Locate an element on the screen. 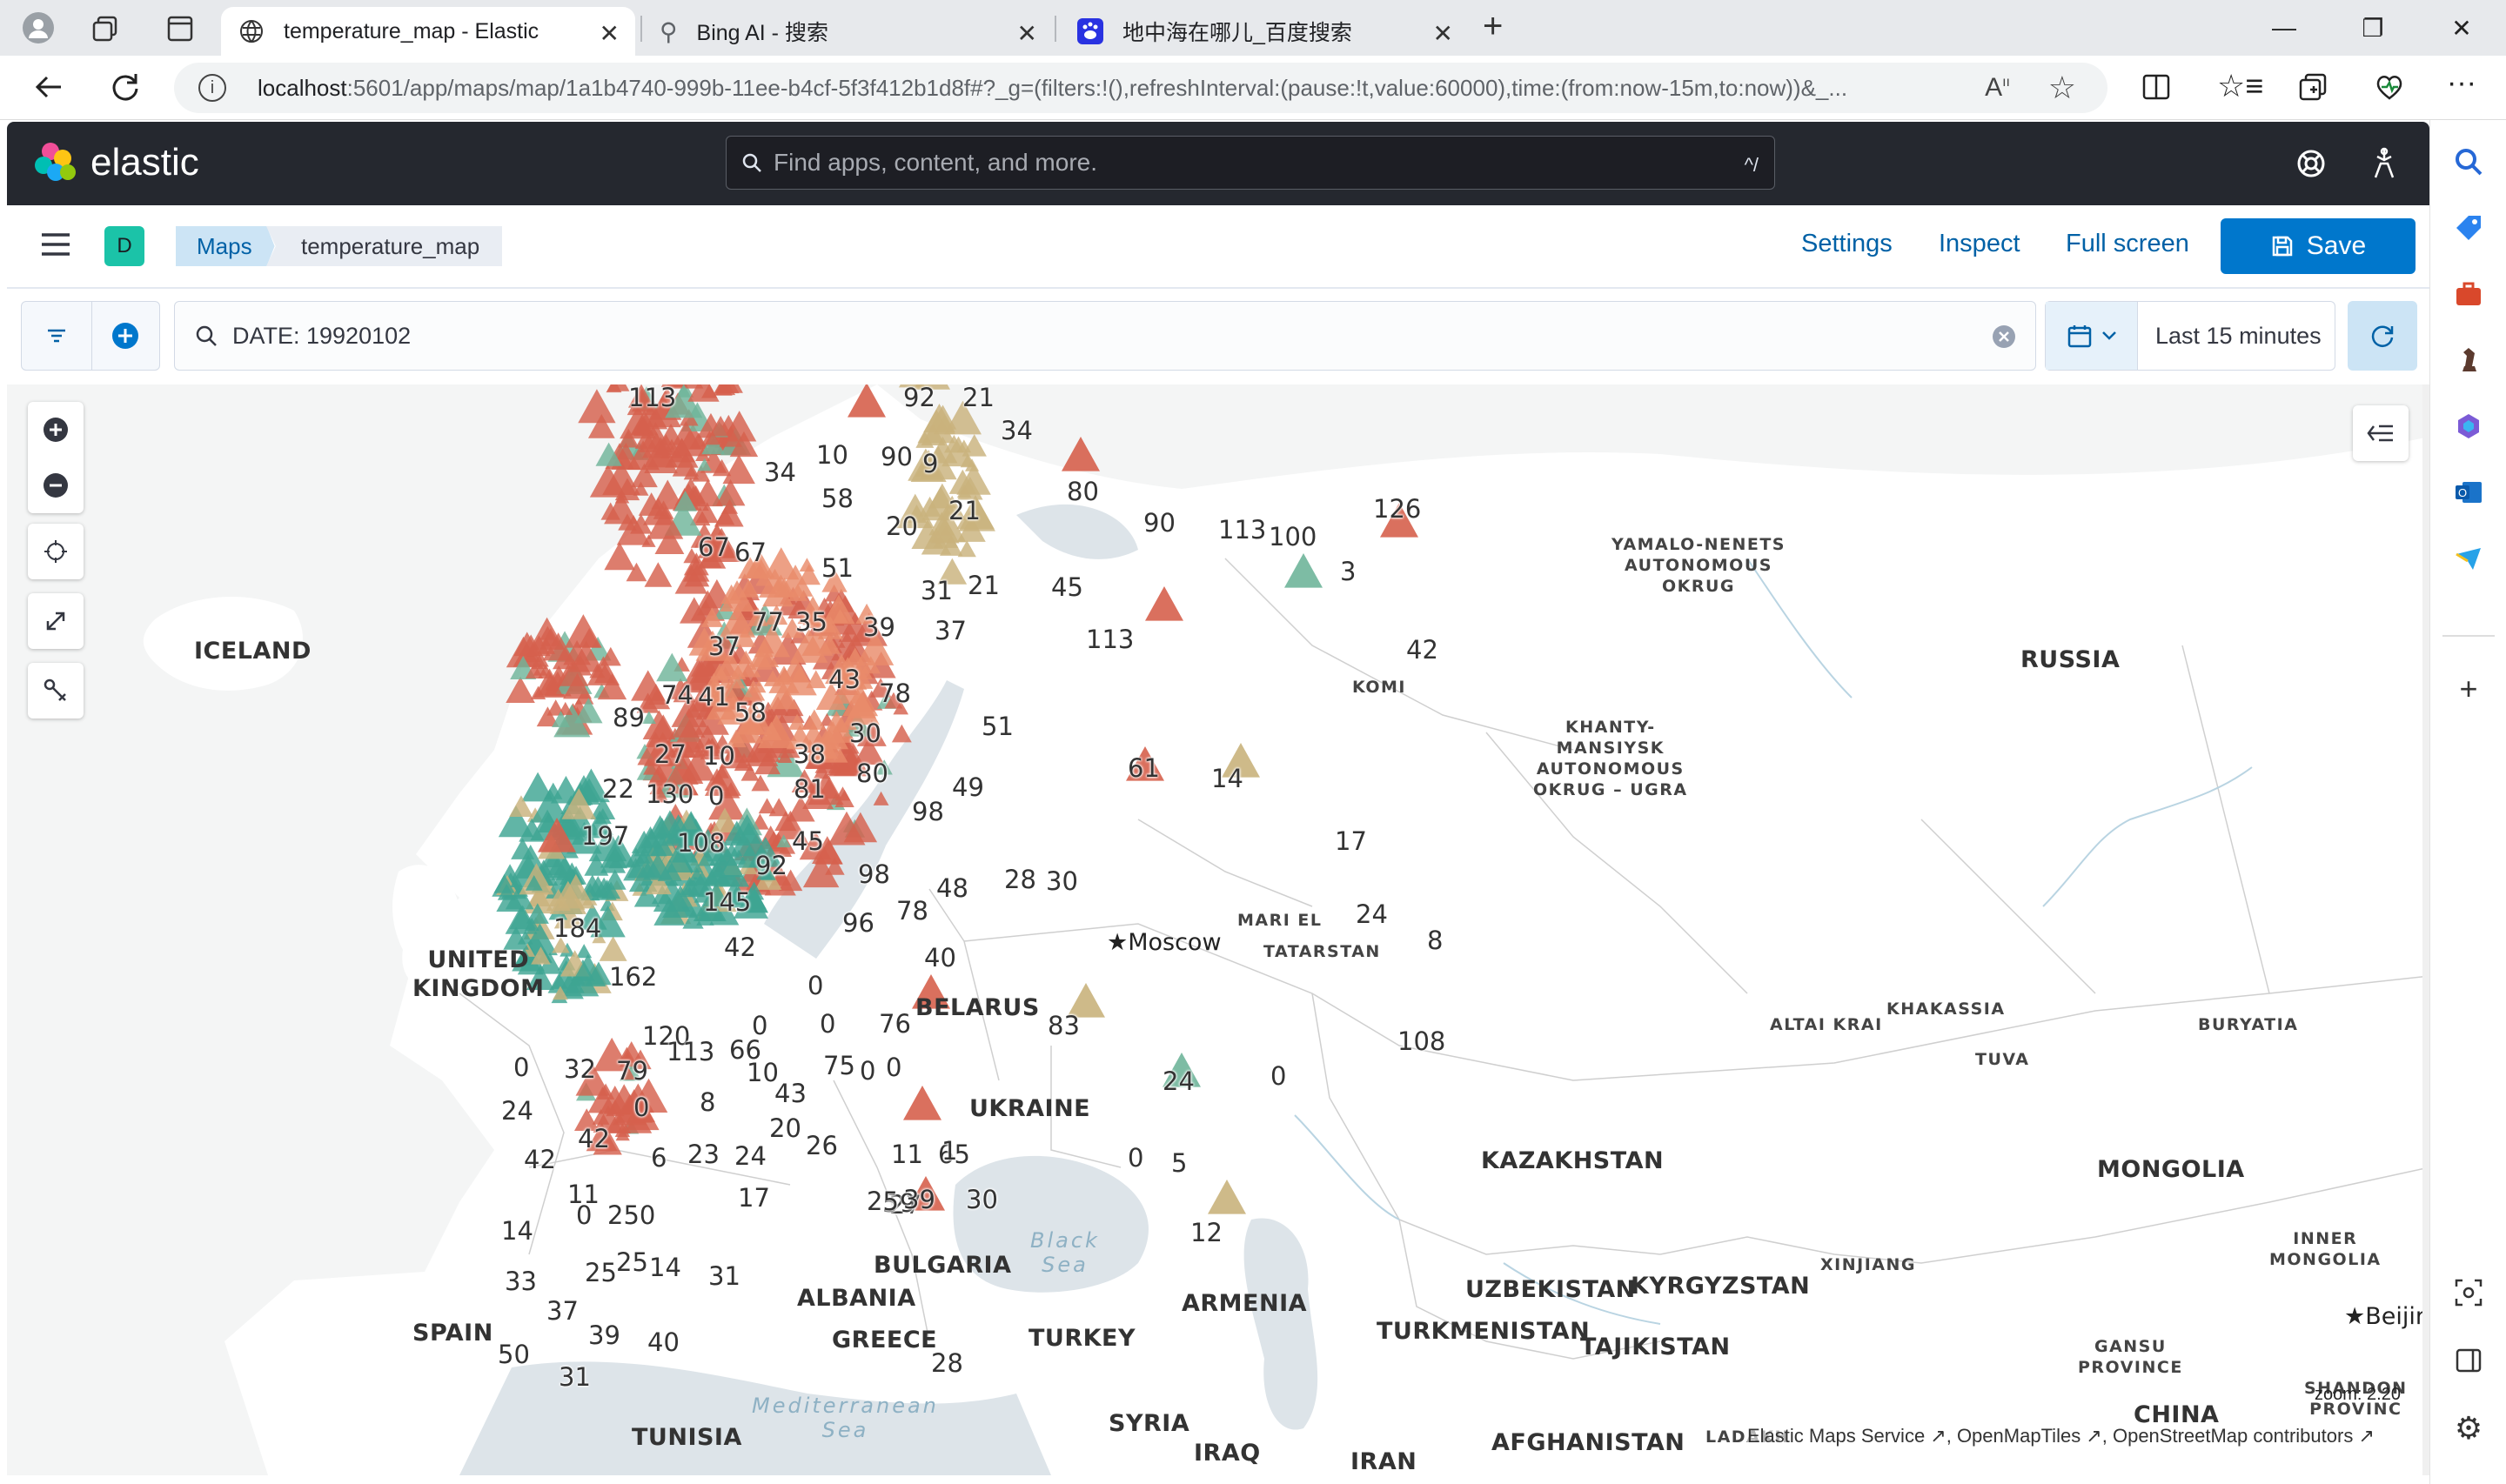  add-sidebar-app-icon: + is located at coordinates (2468, 688).